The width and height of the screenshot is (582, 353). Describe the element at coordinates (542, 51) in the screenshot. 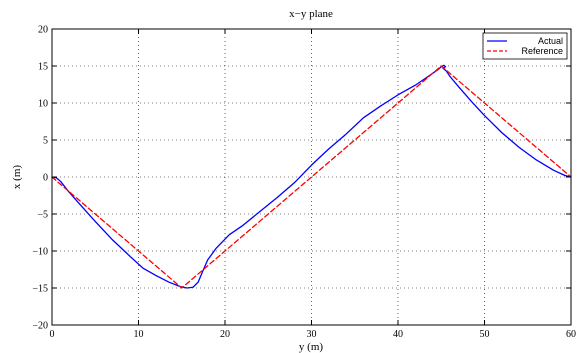

I see `legend-label-reference: Reference` at that location.